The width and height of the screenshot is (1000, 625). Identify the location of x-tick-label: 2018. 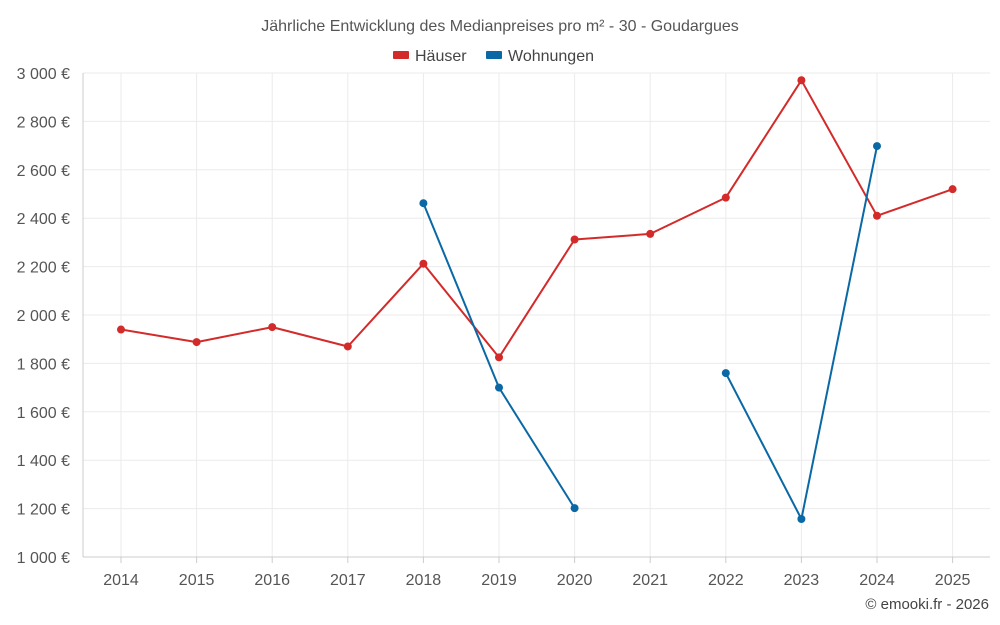
(424, 580).